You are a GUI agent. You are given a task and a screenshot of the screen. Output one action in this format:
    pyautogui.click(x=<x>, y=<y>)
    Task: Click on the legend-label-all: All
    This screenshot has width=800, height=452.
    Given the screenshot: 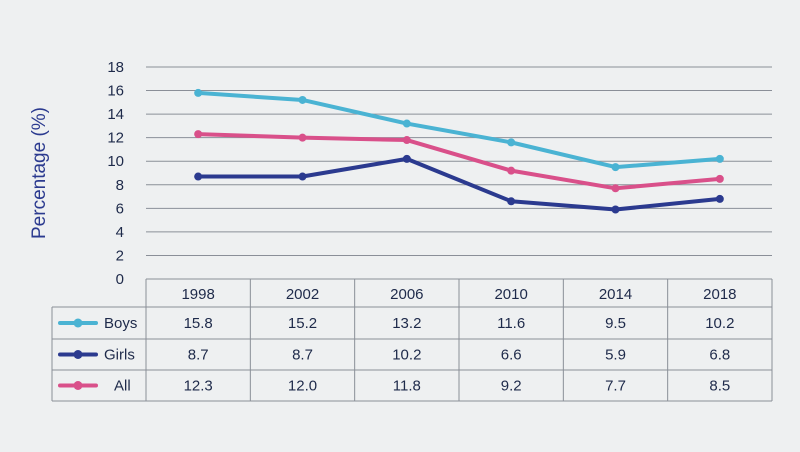 What is the action you would take?
    pyautogui.click(x=122, y=386)
    